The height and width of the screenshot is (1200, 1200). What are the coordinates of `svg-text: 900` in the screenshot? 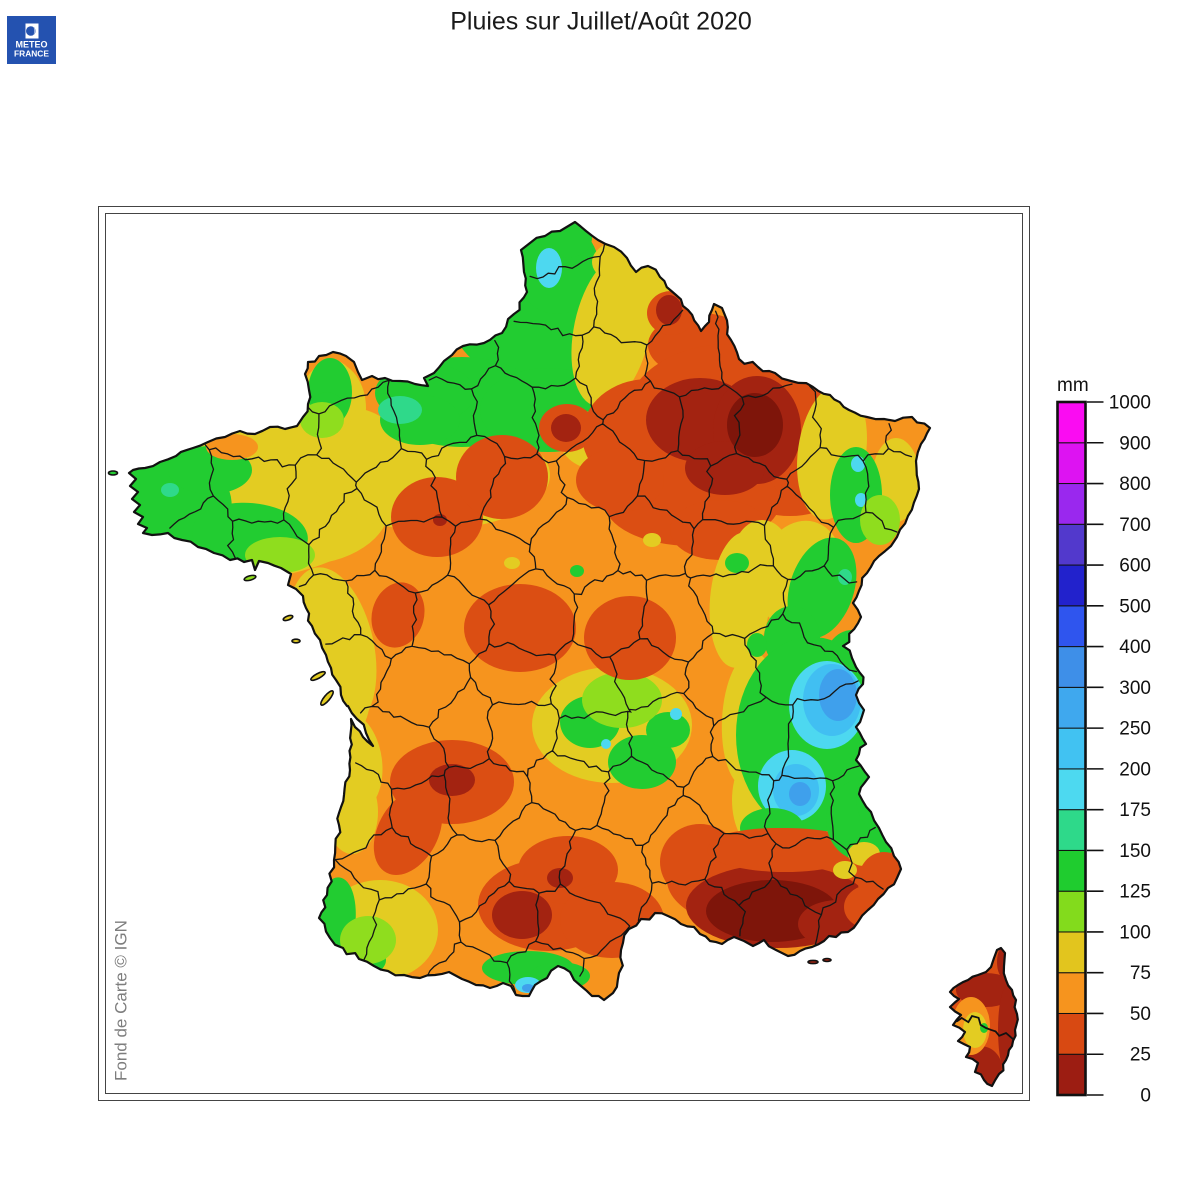 It's located at (1135, 443).